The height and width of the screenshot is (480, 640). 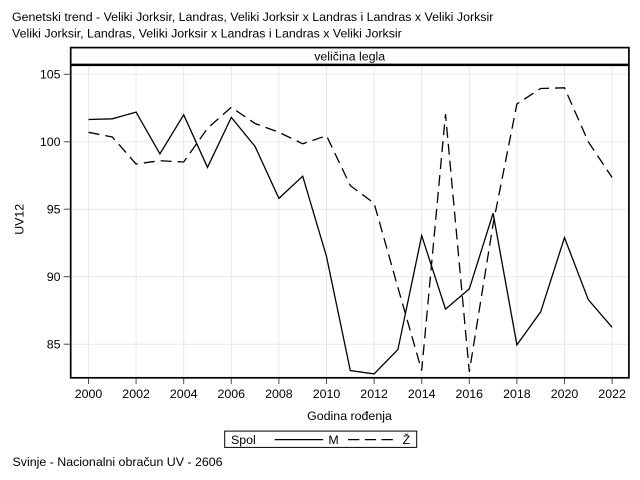 I want to click on svg-text: 2020, so click(x=565, y=394).